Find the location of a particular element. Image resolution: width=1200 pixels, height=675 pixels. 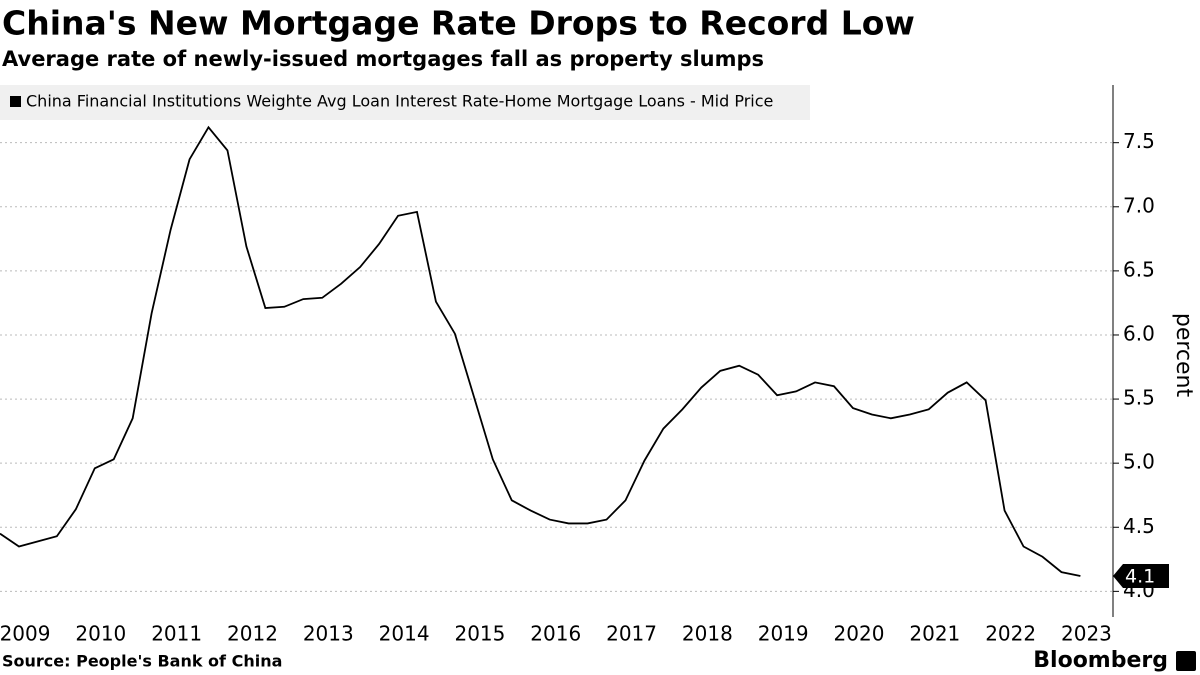

x-tick-label: 2013 is located at coordinates (328, 634).